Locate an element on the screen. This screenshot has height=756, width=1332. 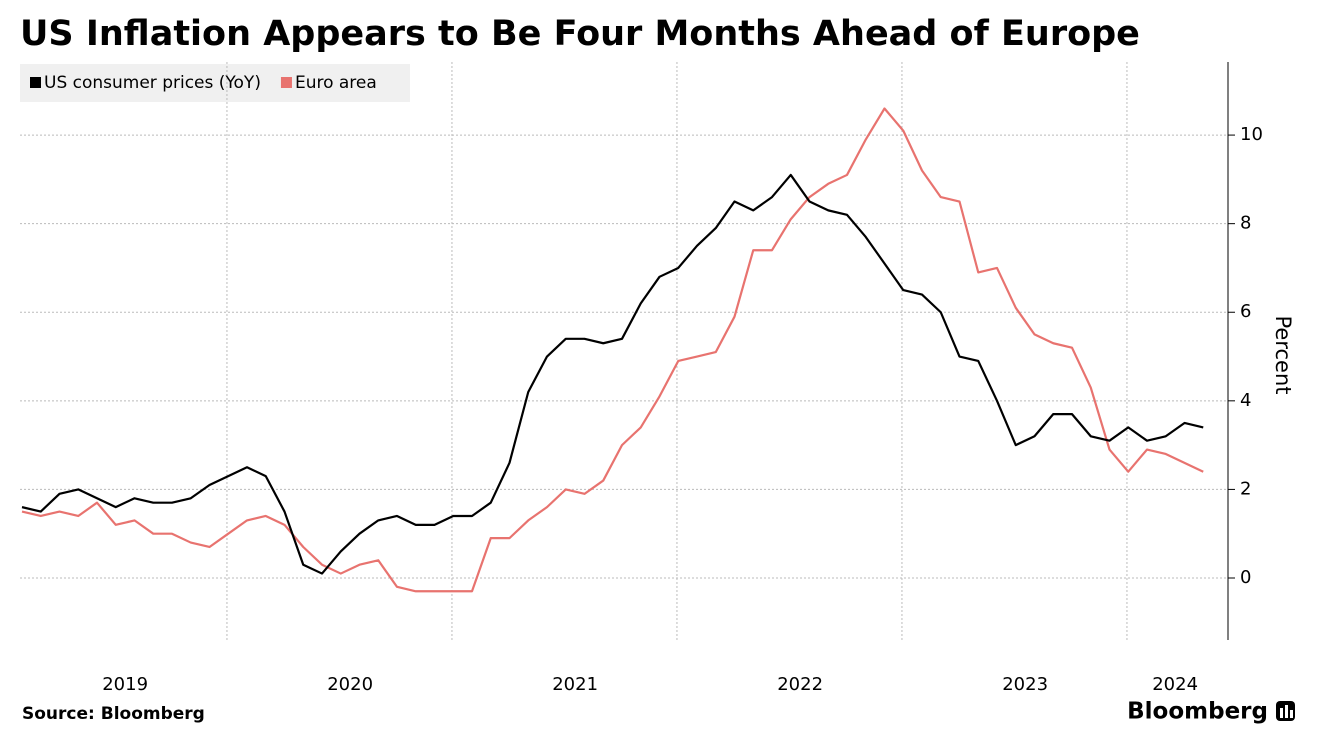
y-tick-label: 6 is located at coordinates (1245, 311).